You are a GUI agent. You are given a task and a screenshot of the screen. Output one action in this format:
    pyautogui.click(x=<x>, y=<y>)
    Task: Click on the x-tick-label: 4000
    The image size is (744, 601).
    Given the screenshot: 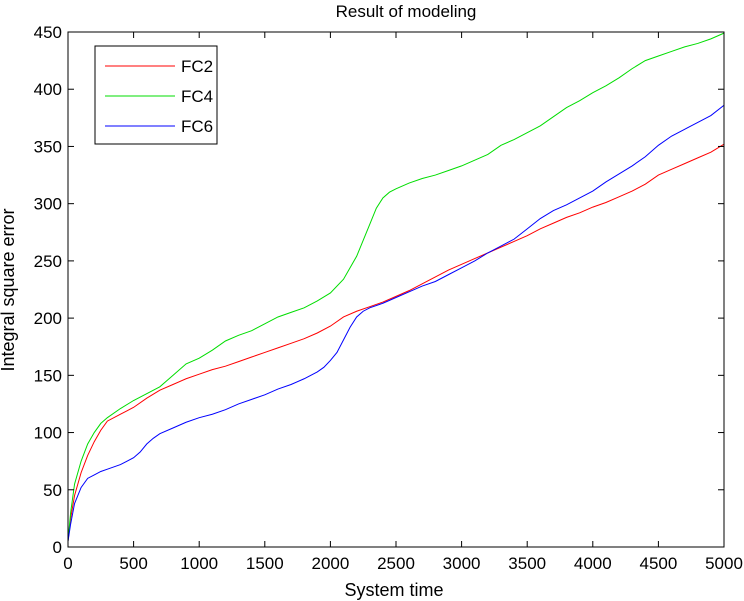 What is the action you would take?
    pyautogui.click(x=593, y=563)
    